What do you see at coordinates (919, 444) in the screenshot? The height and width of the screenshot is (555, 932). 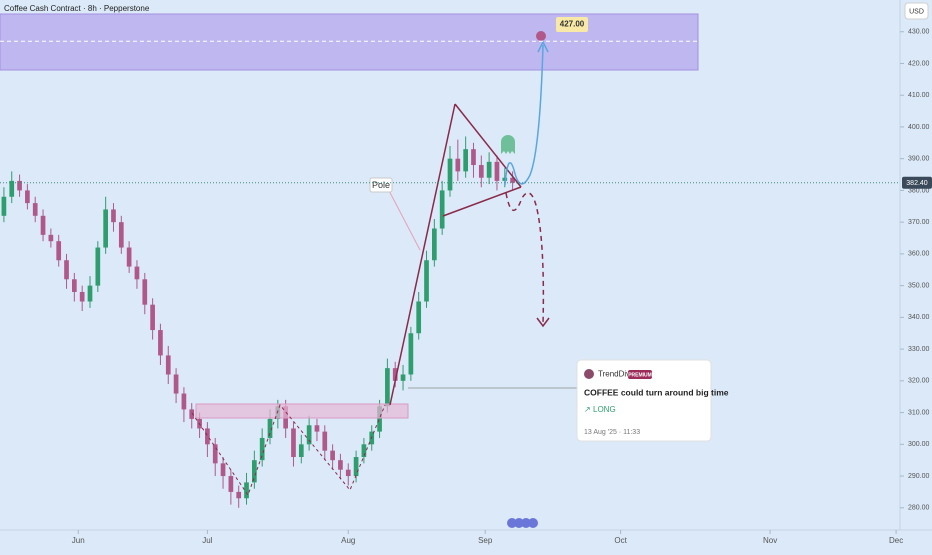 I see `y-tick-label: 300.00` at bounding box center [919, 444].